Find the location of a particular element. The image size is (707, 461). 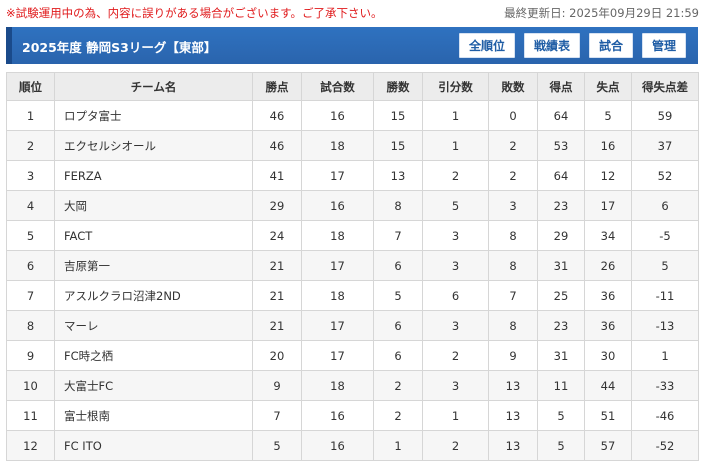

page-title: 2025年度 静岡S3リーグ【東部】 is located at coordinates (119, 47).